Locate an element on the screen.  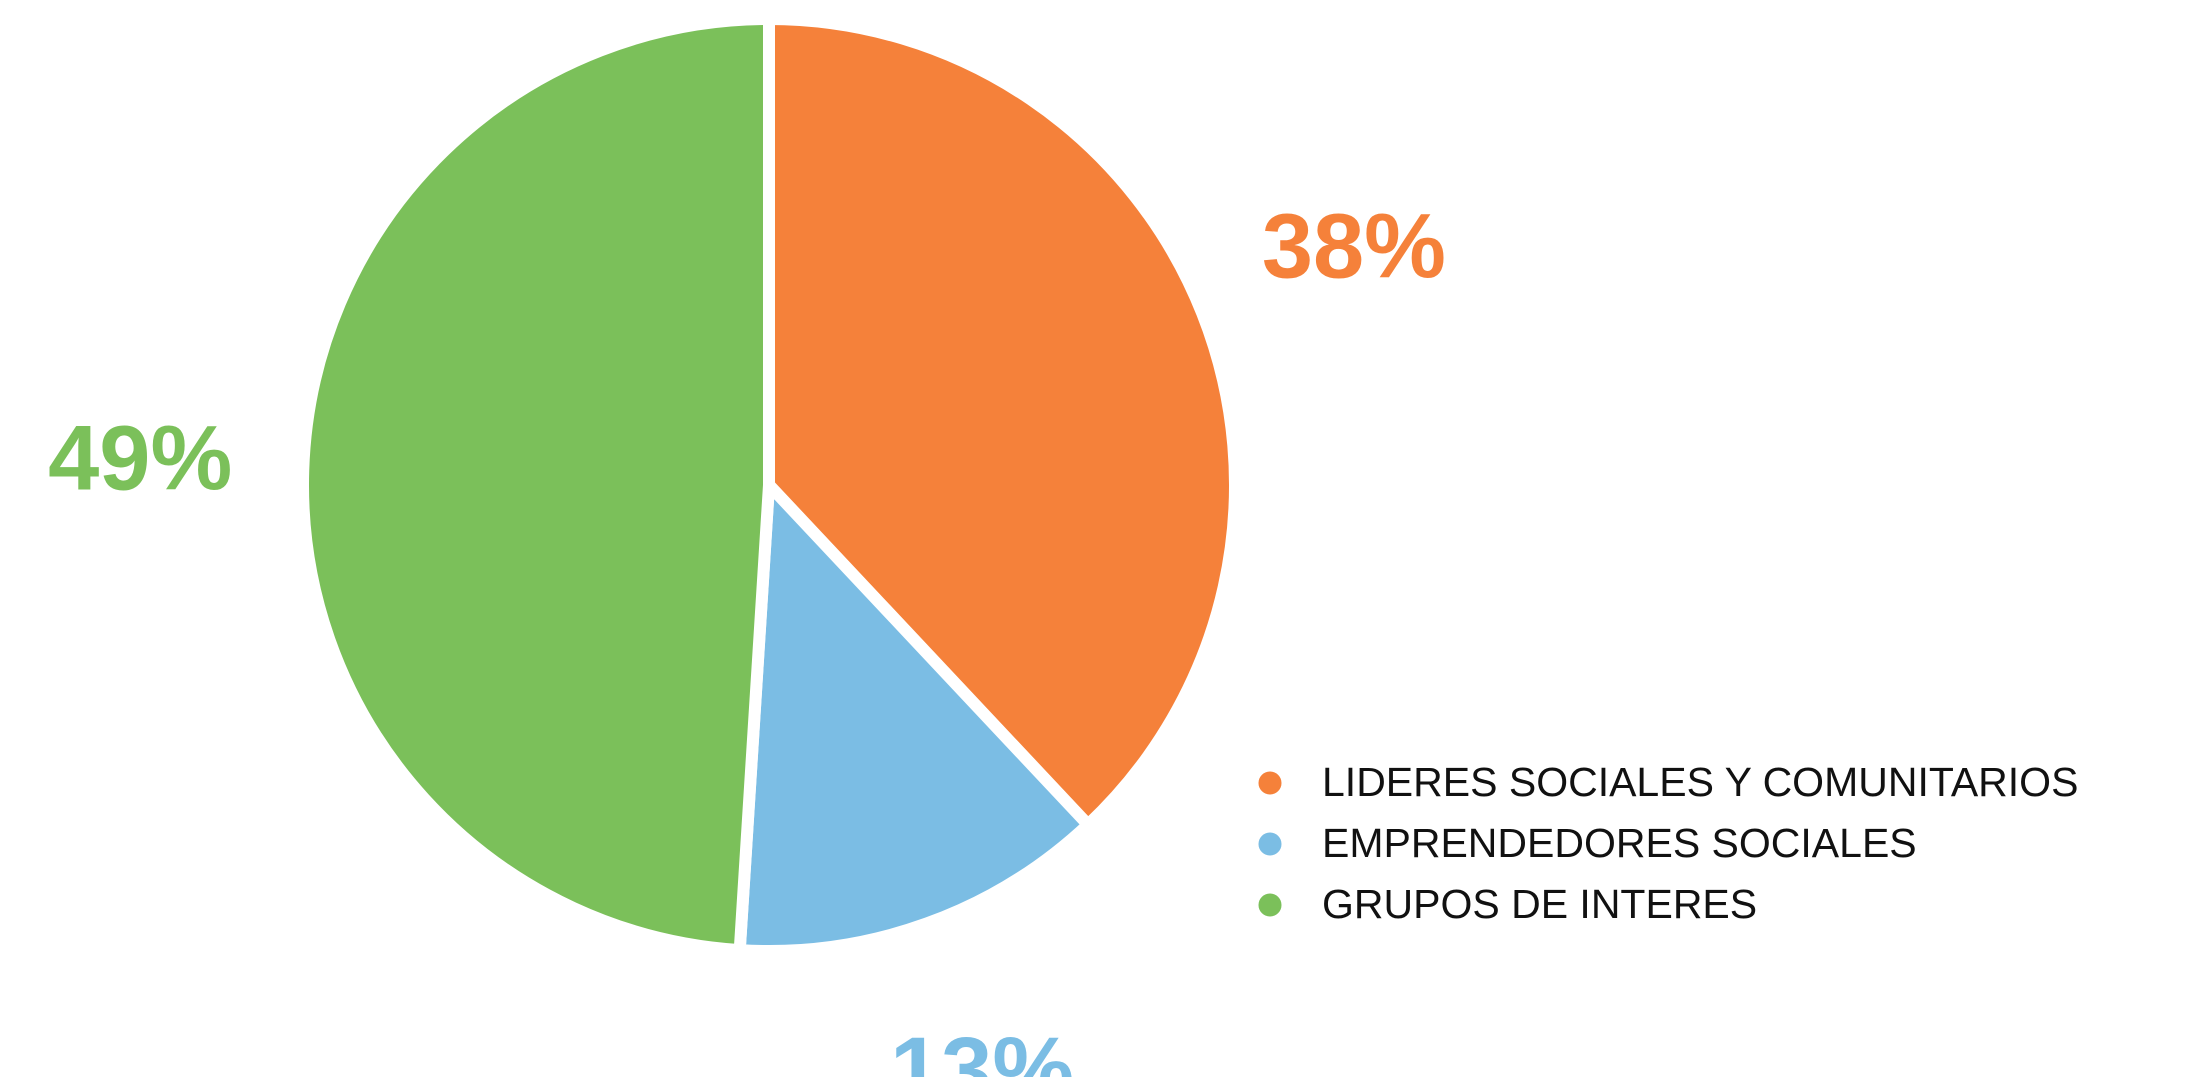
data-label: 13% is located at coordinates (982, 1048).